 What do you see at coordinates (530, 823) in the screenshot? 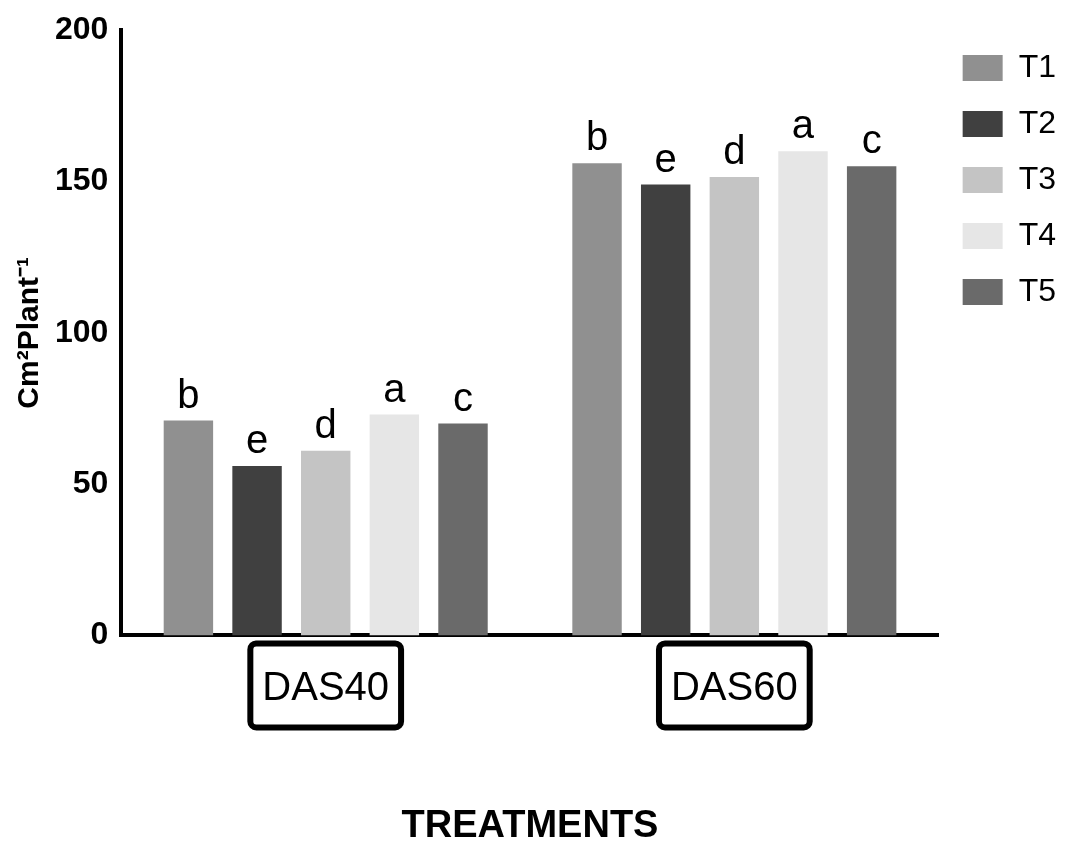
I see `x-axis-title: TREATMENTS` at bounding box center [530, 823].